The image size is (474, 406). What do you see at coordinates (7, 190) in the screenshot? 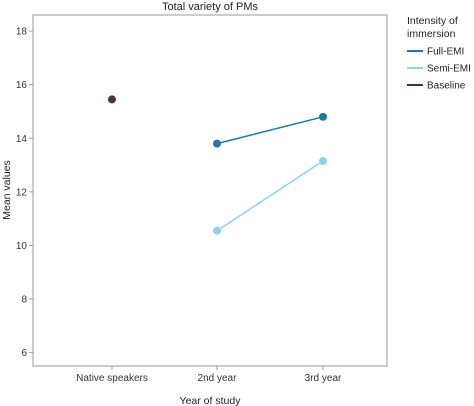
I see `y-axis-title: Mean values` at bounding box center [7, 190].